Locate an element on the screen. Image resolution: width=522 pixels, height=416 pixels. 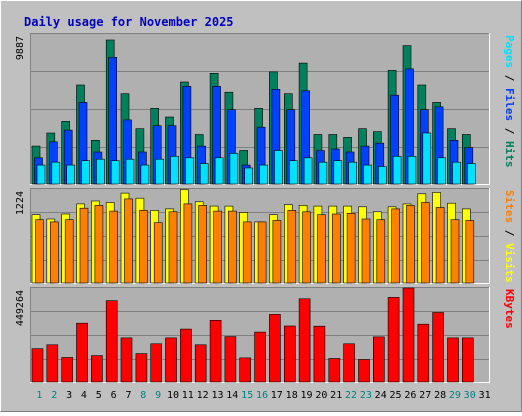
x-tick-label-day-4: 4 is located at coordinates (84, 395).